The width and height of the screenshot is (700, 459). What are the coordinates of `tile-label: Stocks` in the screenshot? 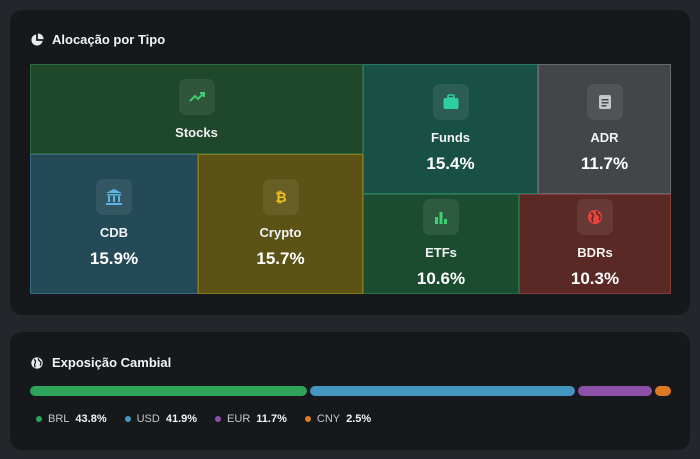 It's located at (196, 132).